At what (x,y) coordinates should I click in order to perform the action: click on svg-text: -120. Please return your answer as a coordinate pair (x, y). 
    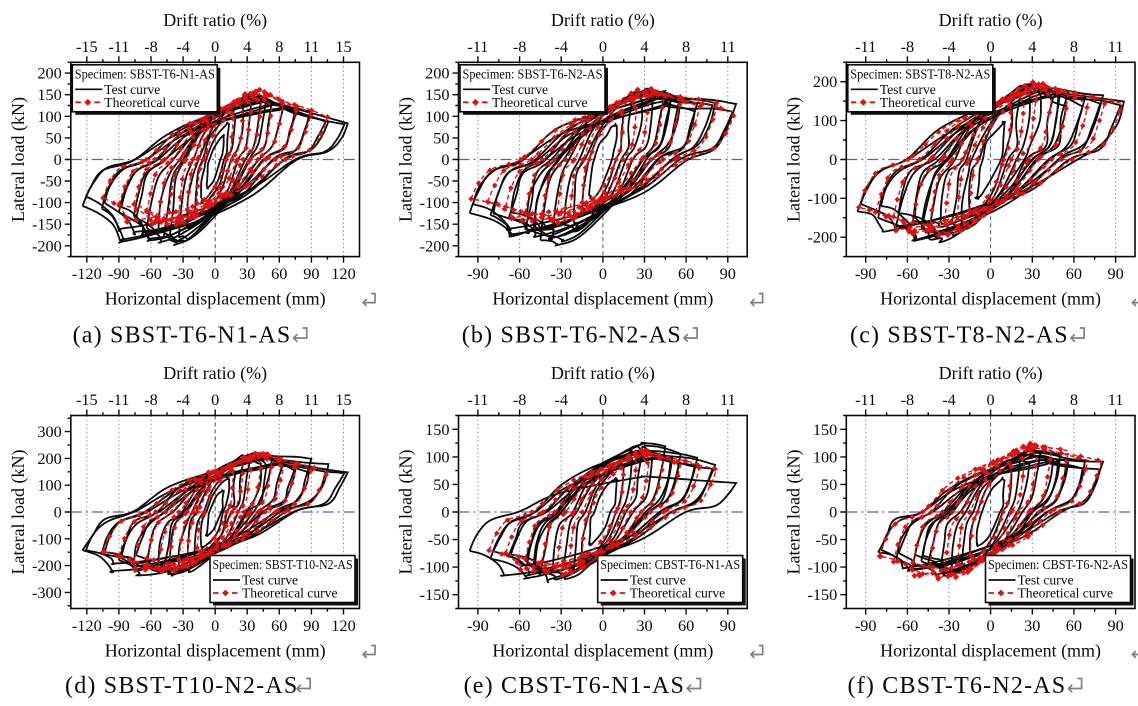
    Looking at the image, I should click on (87, 273).